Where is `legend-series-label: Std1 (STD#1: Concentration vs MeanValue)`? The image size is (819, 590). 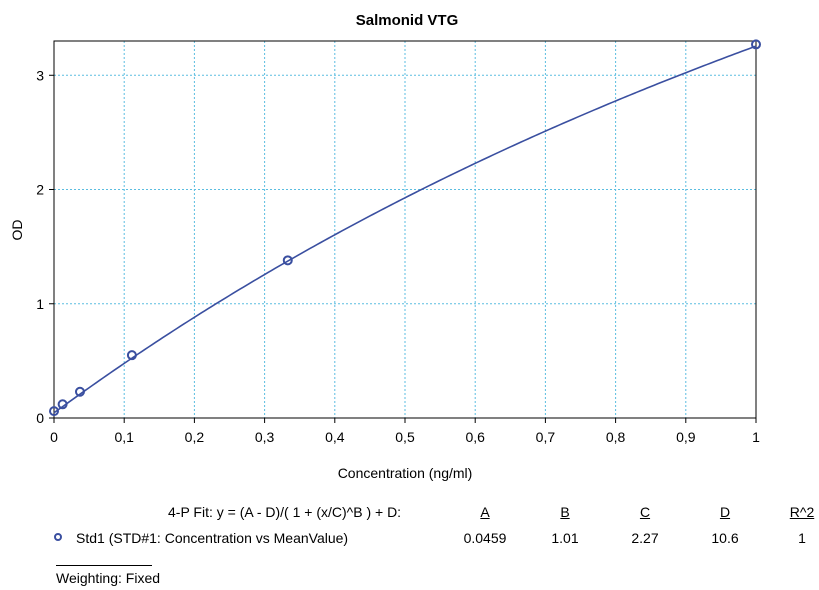 legend-series-label: Std1 (STD#1: Concentration vs MeanValue) is located at coordinates (212, 538).